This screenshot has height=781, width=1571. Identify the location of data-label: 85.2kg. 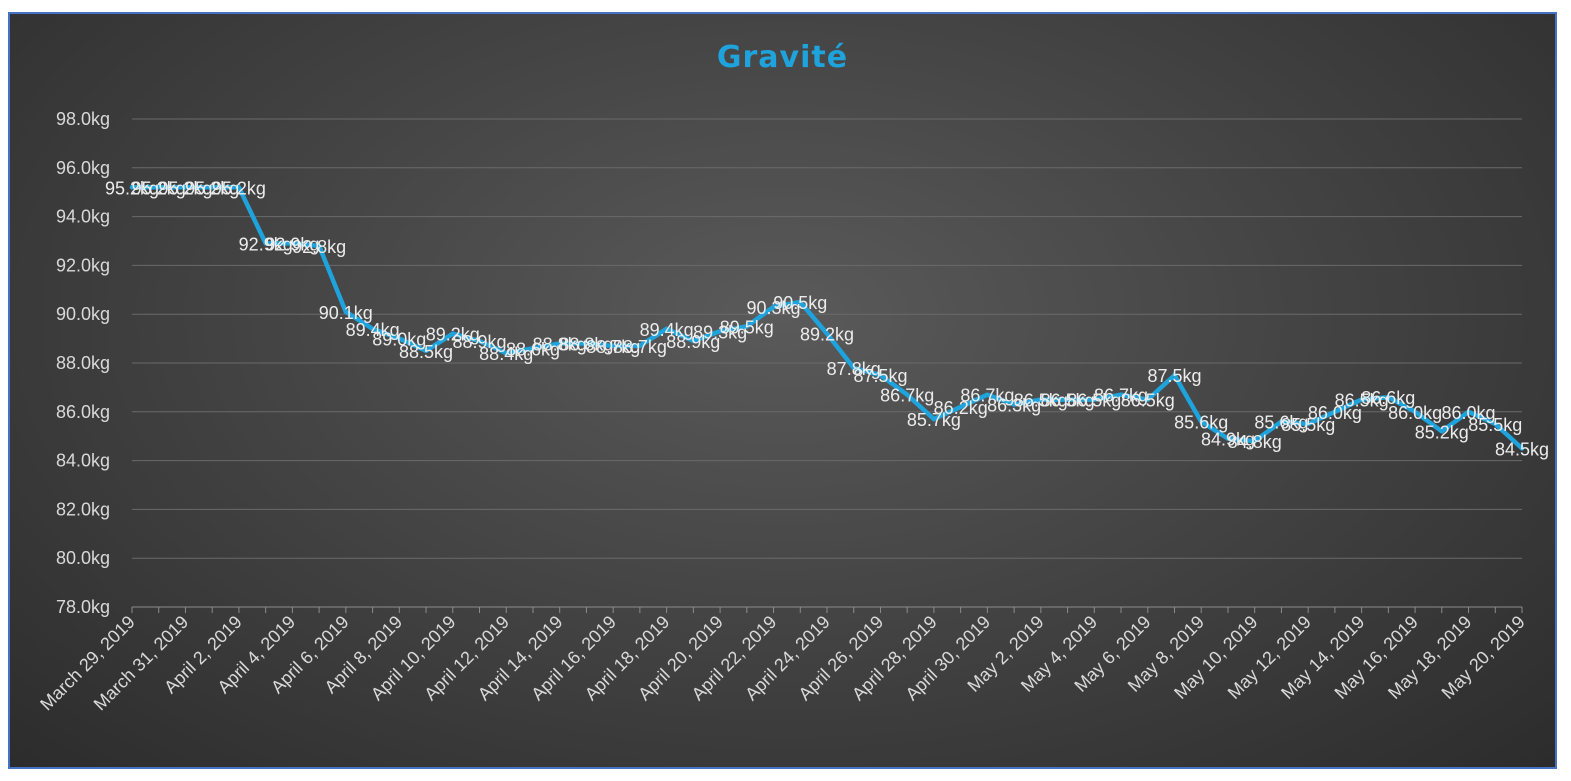
(1442, 432).